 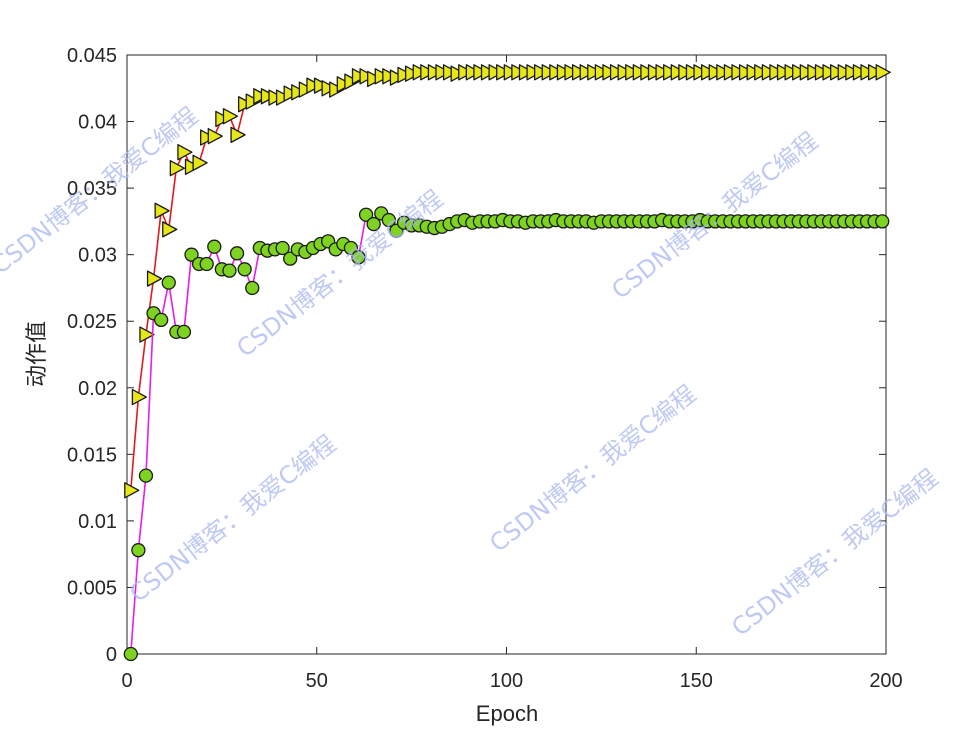 What do you see at coordinates (97, 123) in the screenshot?
I see `y-tick-label: 0.04` at bounding box center [97, 123].